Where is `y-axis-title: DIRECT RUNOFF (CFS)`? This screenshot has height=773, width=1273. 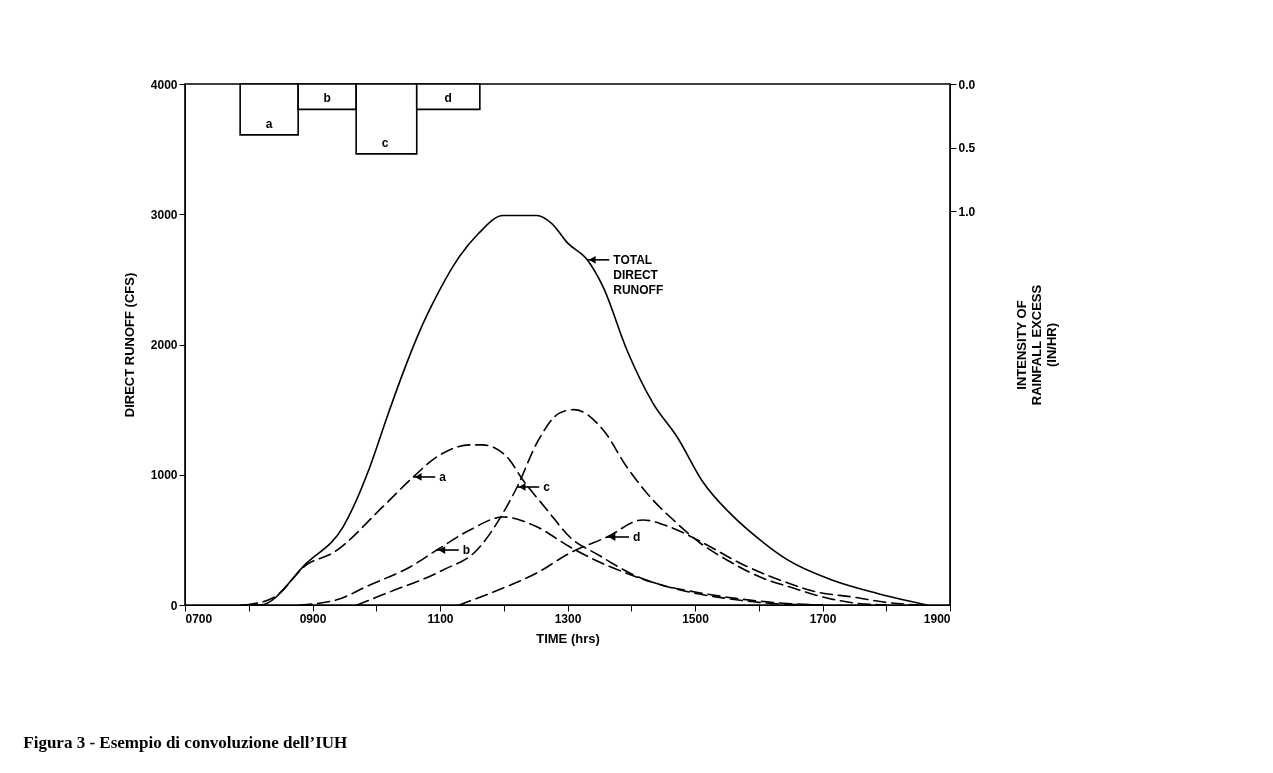
y-axis-title: DIRECT RUNOFF (CFS) is located at coordinates (129, 345).